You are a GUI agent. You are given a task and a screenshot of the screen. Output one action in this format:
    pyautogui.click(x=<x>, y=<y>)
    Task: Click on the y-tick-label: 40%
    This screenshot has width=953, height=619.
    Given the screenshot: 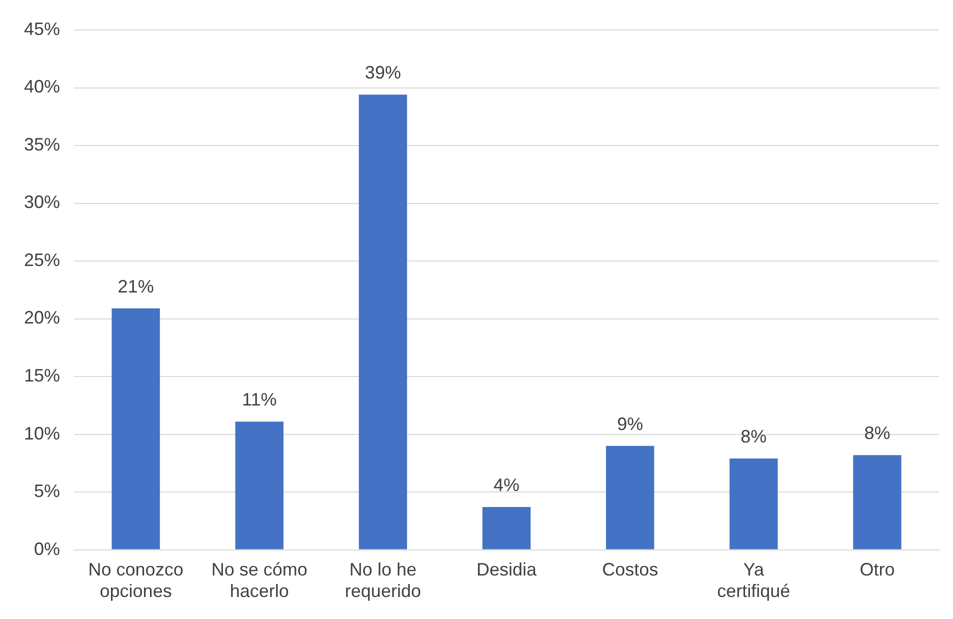 What is the action you would take?
    pyautogui.click(x=42, y=86)
    